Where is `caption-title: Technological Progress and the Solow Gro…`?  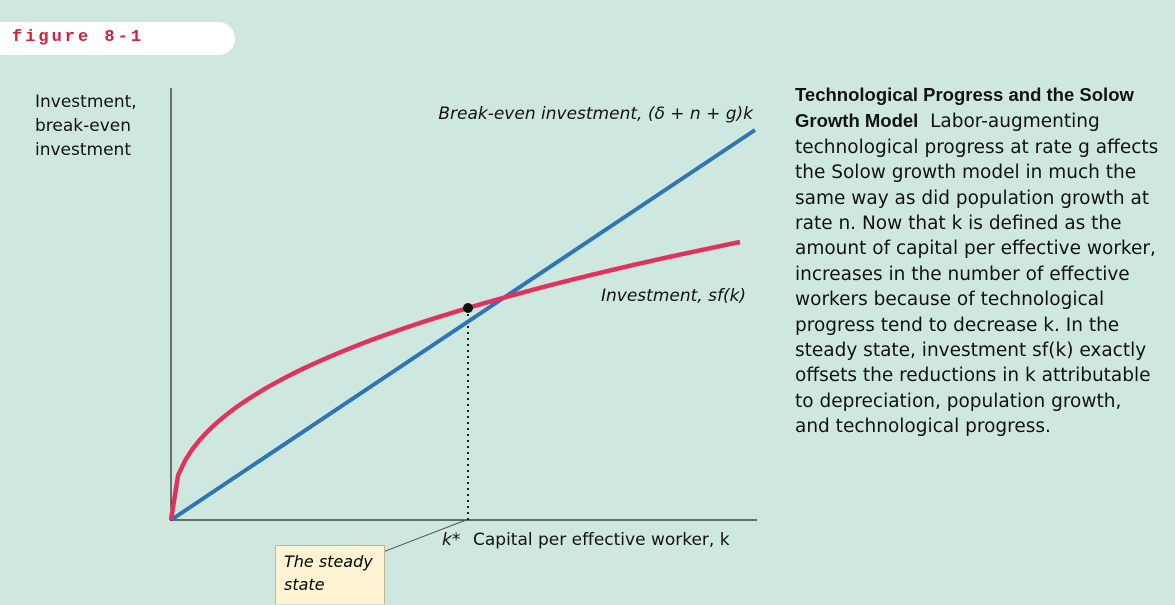
caption-title: Technological Progress and the Solow Gro… is located at coordinates (964, 108).